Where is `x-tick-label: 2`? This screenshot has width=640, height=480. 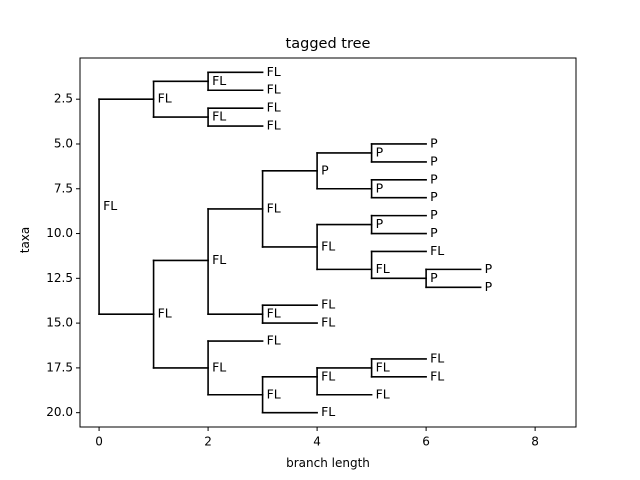 x-tick-label: 2 is located at coordinates (208, 442).